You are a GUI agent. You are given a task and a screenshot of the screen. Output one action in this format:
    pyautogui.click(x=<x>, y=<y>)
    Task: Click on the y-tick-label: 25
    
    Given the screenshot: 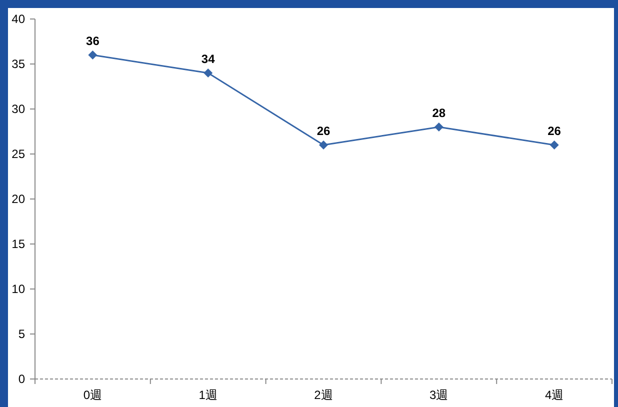 What is the action you would take?
    pyautogui.click(x=19, y=154)
    